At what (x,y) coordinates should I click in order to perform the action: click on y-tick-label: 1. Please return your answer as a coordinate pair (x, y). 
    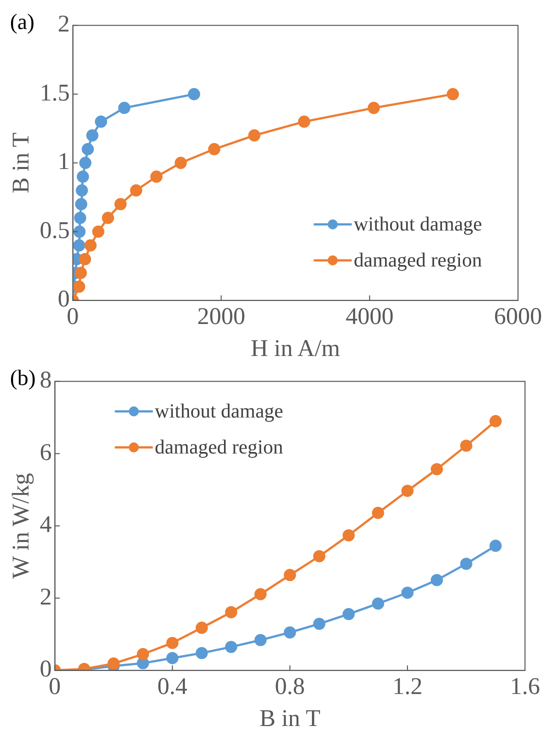
    Looking at the image, I should click on (64, 162).